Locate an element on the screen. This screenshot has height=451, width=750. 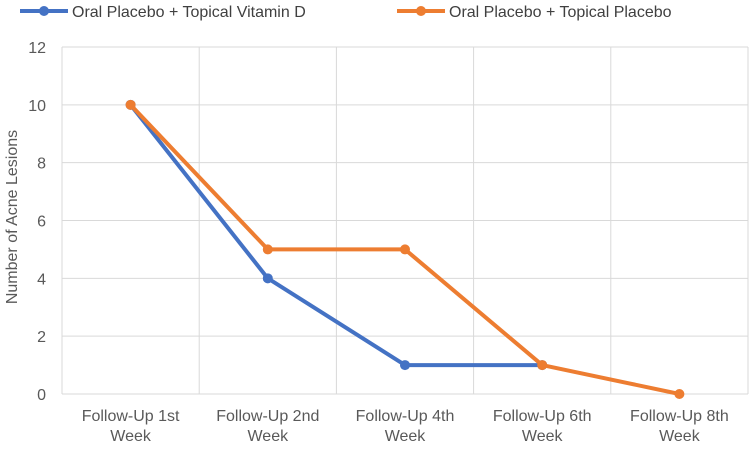
x-tick-label: Follow-Up 6th Week is located at coordinates (542, 426).